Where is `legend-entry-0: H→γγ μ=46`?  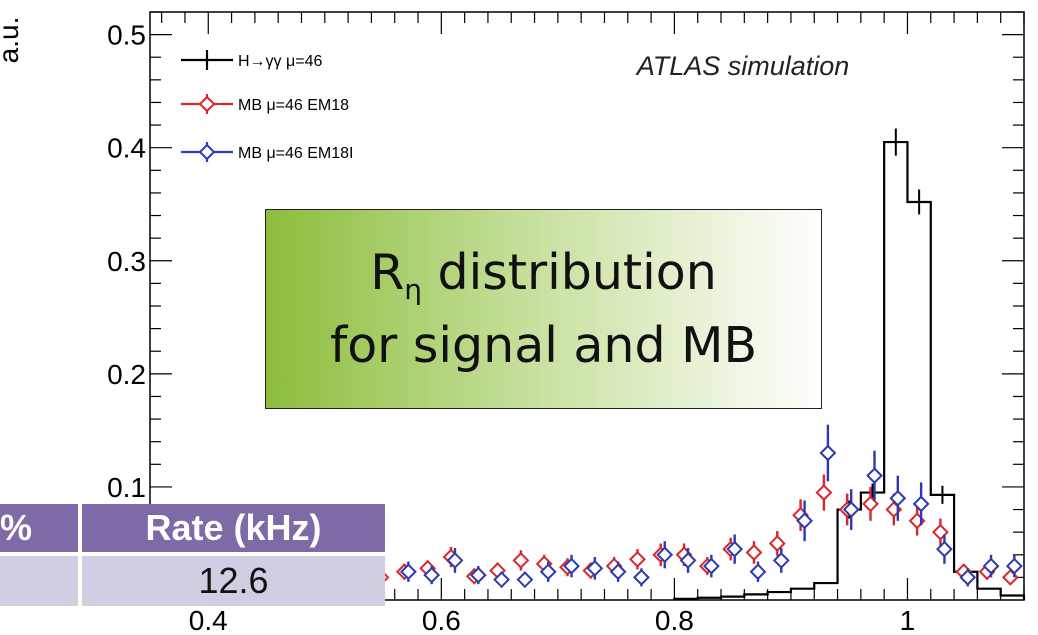
legend-entry-0: H→γγ μ=46 is located at coordinates (251, 60).